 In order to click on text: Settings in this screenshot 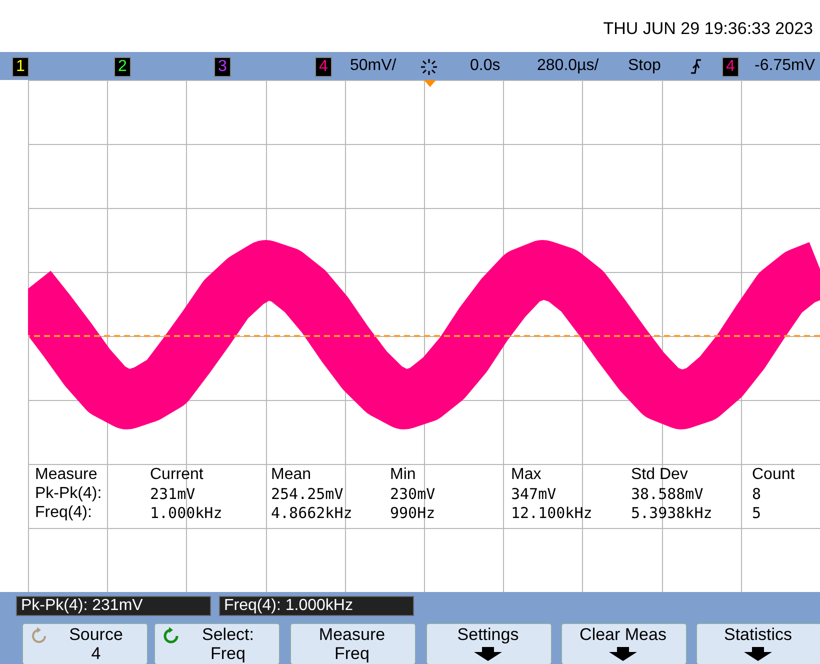, I will do `click(488, 634)`.